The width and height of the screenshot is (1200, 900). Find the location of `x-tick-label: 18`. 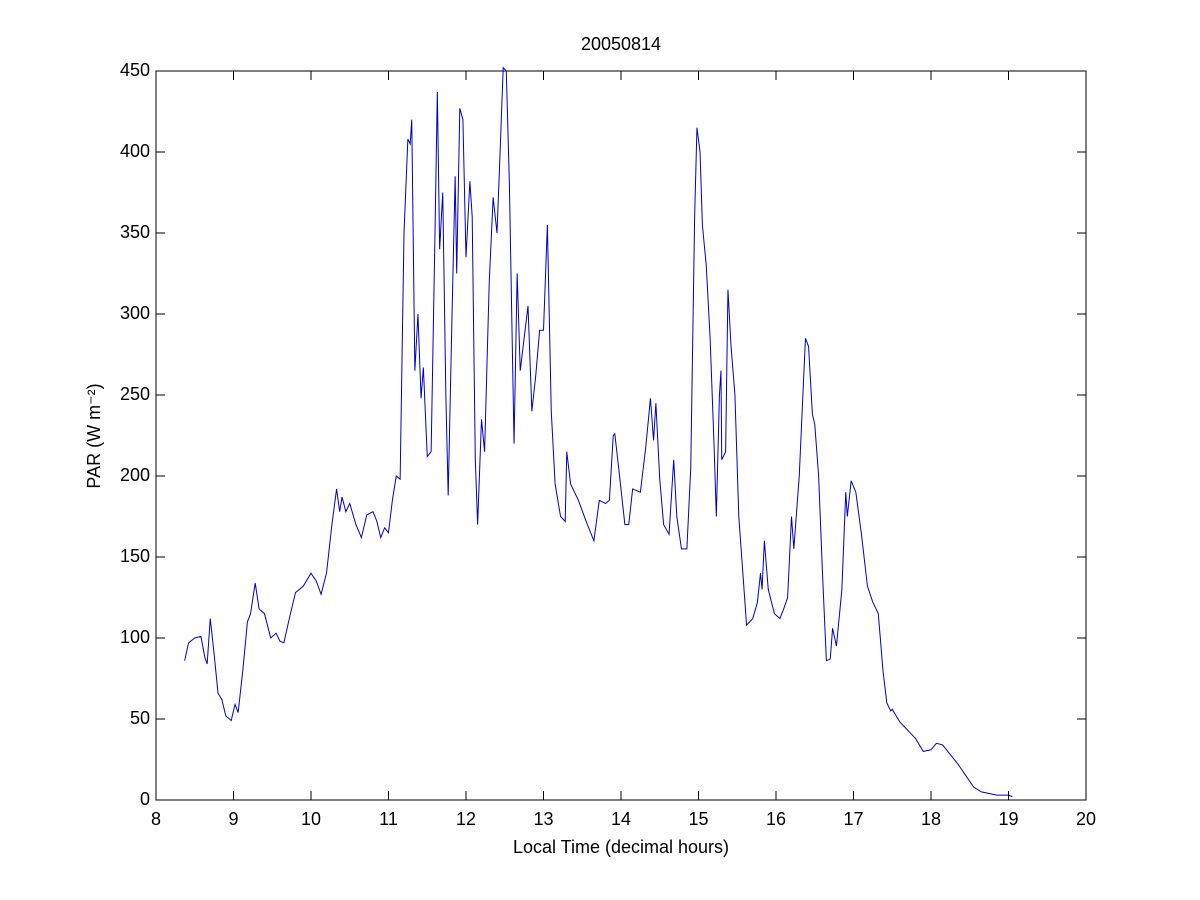

x-tick-label: 18 is located at coordinates (931, 819).